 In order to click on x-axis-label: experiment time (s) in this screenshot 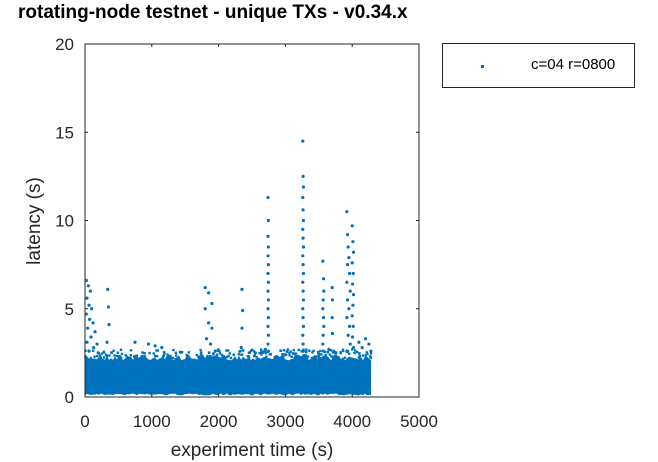, I will do `click(252, 450)`.